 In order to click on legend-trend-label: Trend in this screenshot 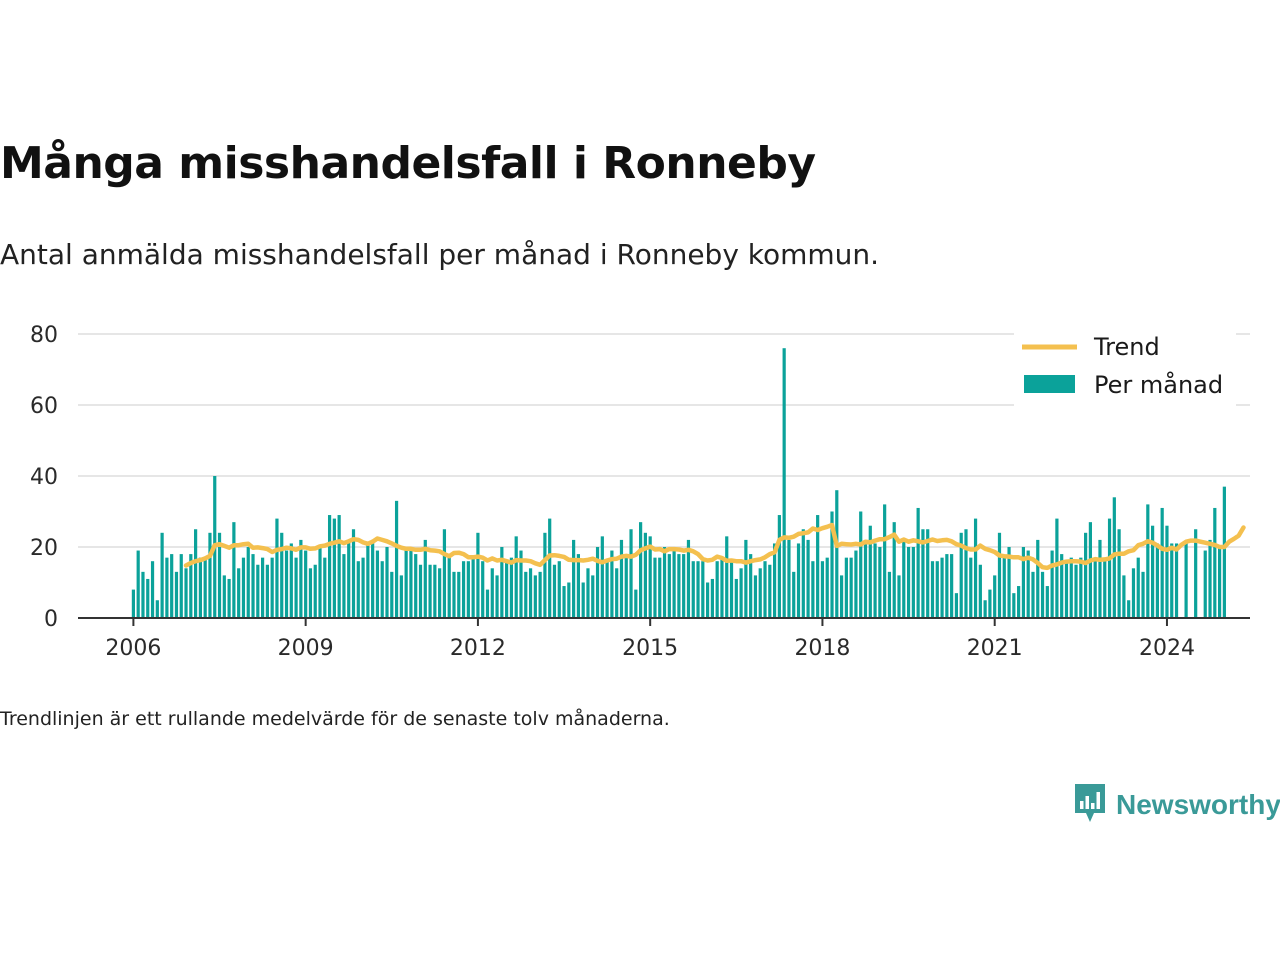, I will do `click(1126, 347)`.